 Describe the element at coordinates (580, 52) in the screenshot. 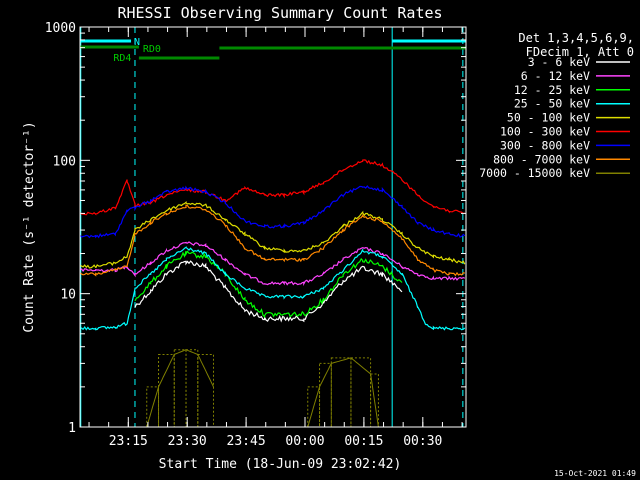

I see `legend-header-line-2: FDecim 1, Att 0` at that location.